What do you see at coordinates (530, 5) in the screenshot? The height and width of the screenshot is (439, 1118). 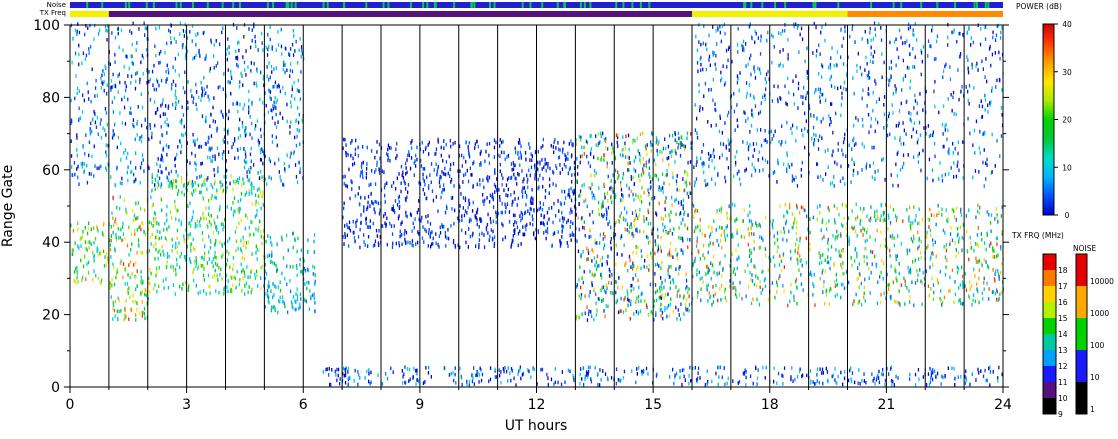 I see `noise-bar-tick` at bounding box center [530, 5].